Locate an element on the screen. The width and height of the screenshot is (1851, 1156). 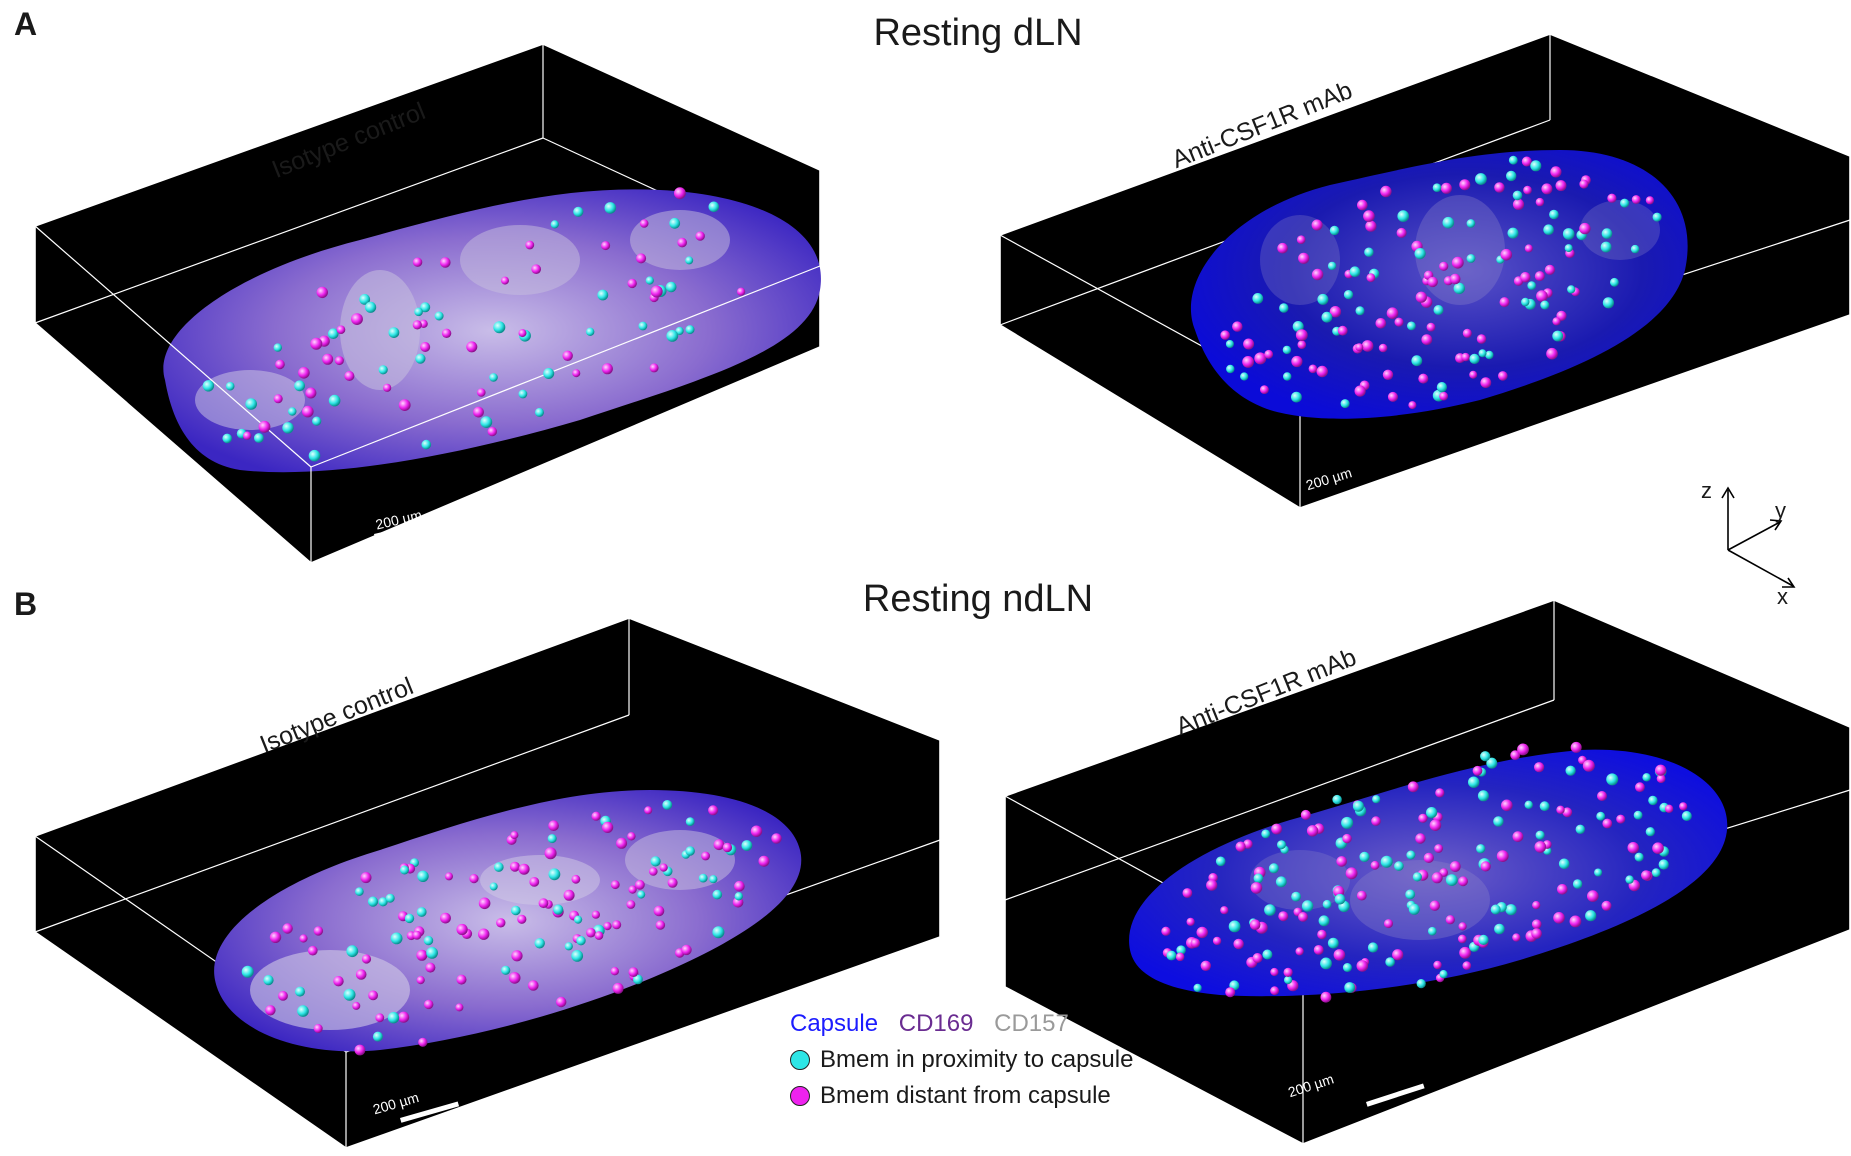
legend-proximal: Bmem in proximity to capsule is located at coordinates (961, 1060).